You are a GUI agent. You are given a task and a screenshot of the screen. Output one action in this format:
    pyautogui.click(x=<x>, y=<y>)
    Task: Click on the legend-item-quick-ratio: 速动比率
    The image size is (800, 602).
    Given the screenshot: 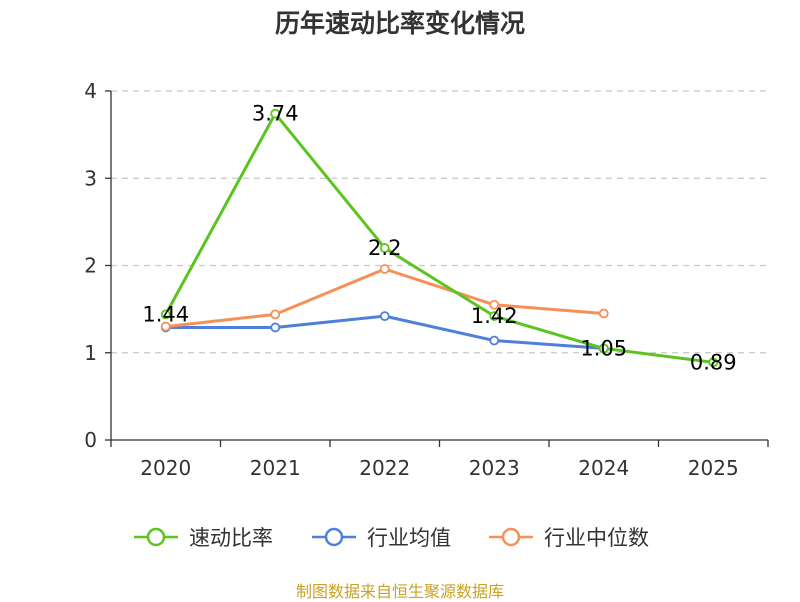 What is the action you would take?
    pyautogui.click(x=203, y=537)
    